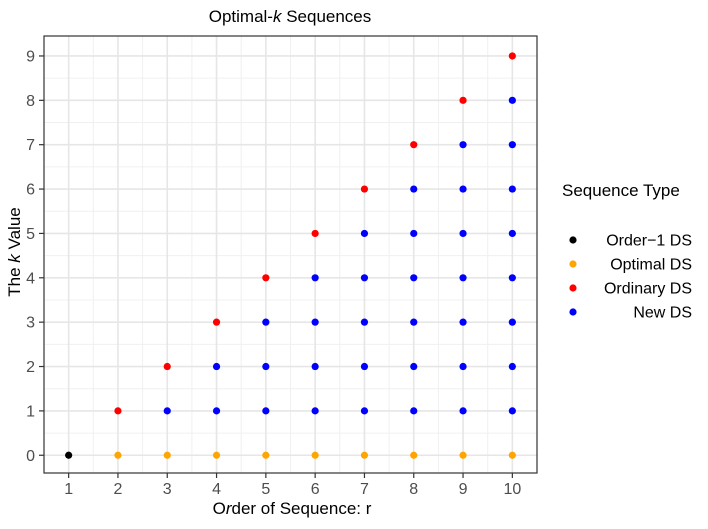 This screenshot has width=708, height=529. Describe the element at coordinates (30, 145) in the screenshot. I see `y-tick-label: 7` at that location.